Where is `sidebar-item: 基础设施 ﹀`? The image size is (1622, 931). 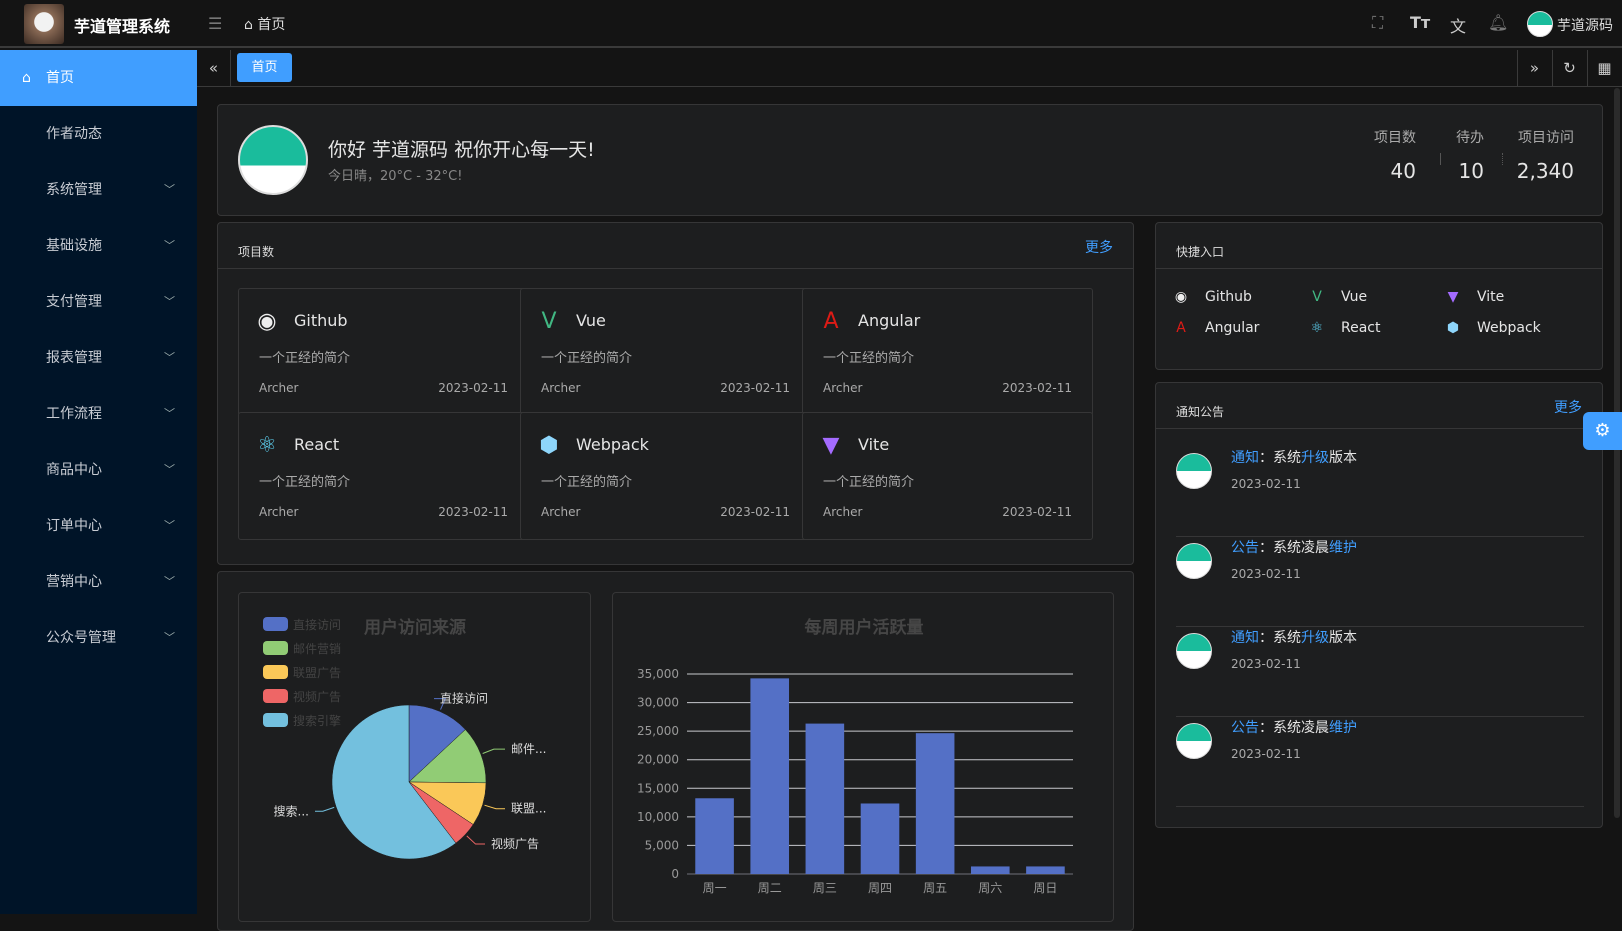 sidebar-item: 基础设施 ﹀ is located at coordinates (98, 246).